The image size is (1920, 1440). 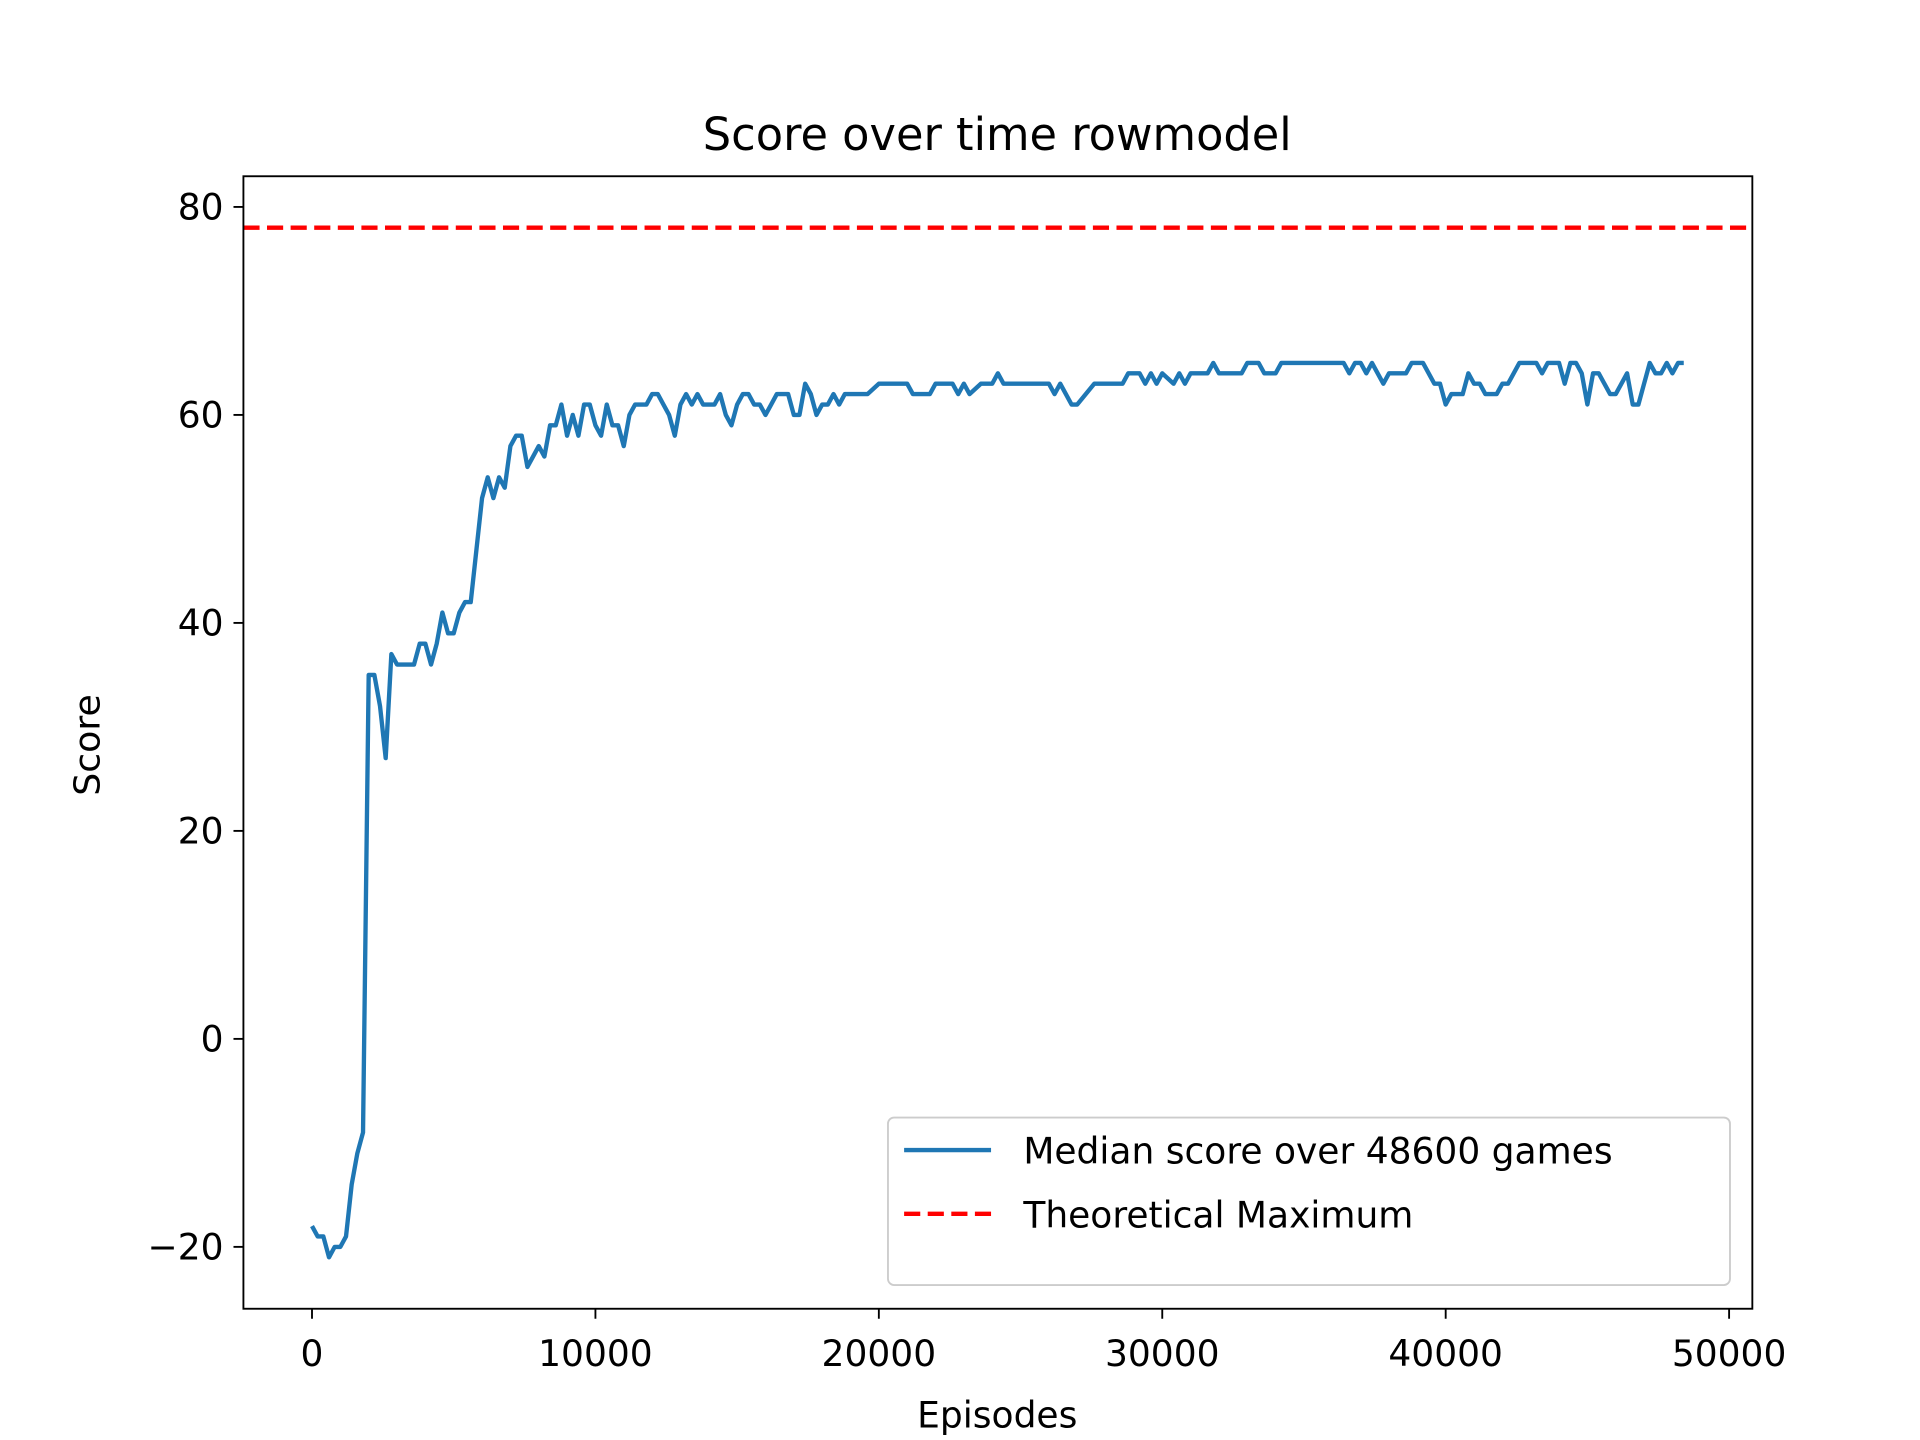 I want to click on chart-title: Score over time rowmodel, so click(x=997, y=134).